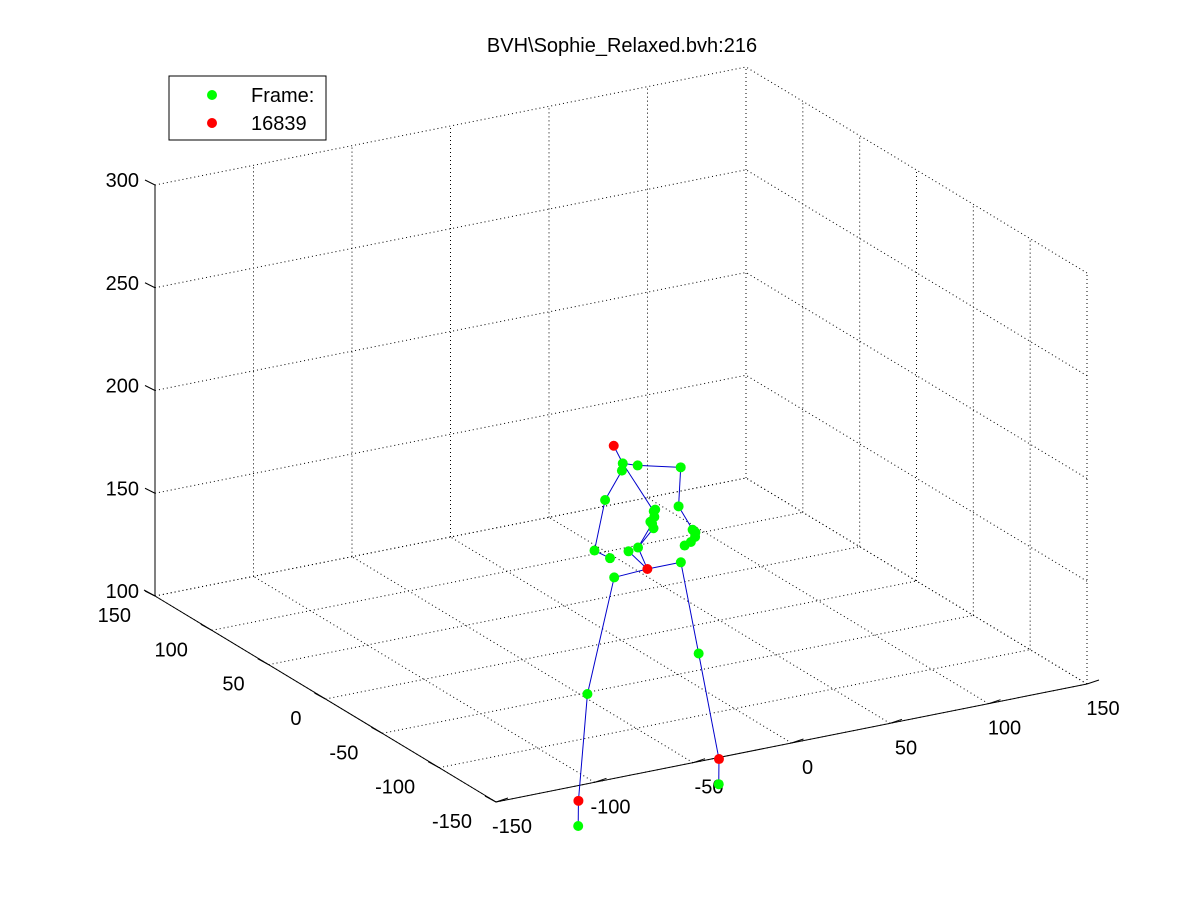 This screenshot has width=1201, height=901. I want to click on skeleton-bones, so click(648, 635).